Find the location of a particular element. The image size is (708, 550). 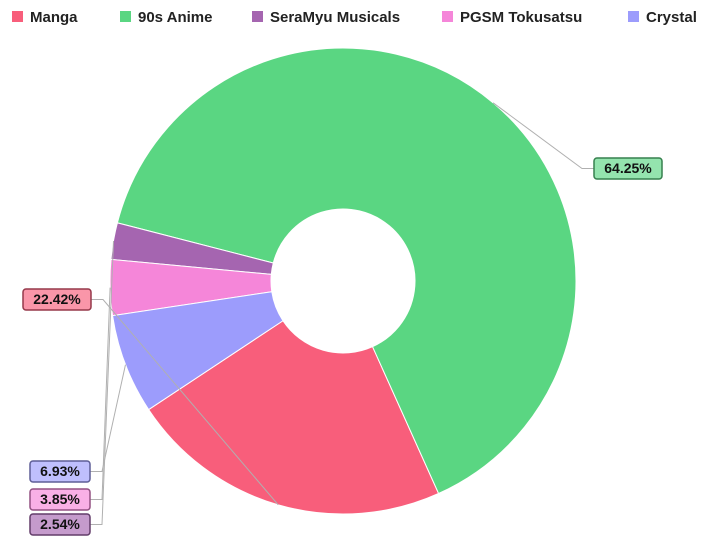

data-label-value: 6.93% is located at coordinates (60, 471).